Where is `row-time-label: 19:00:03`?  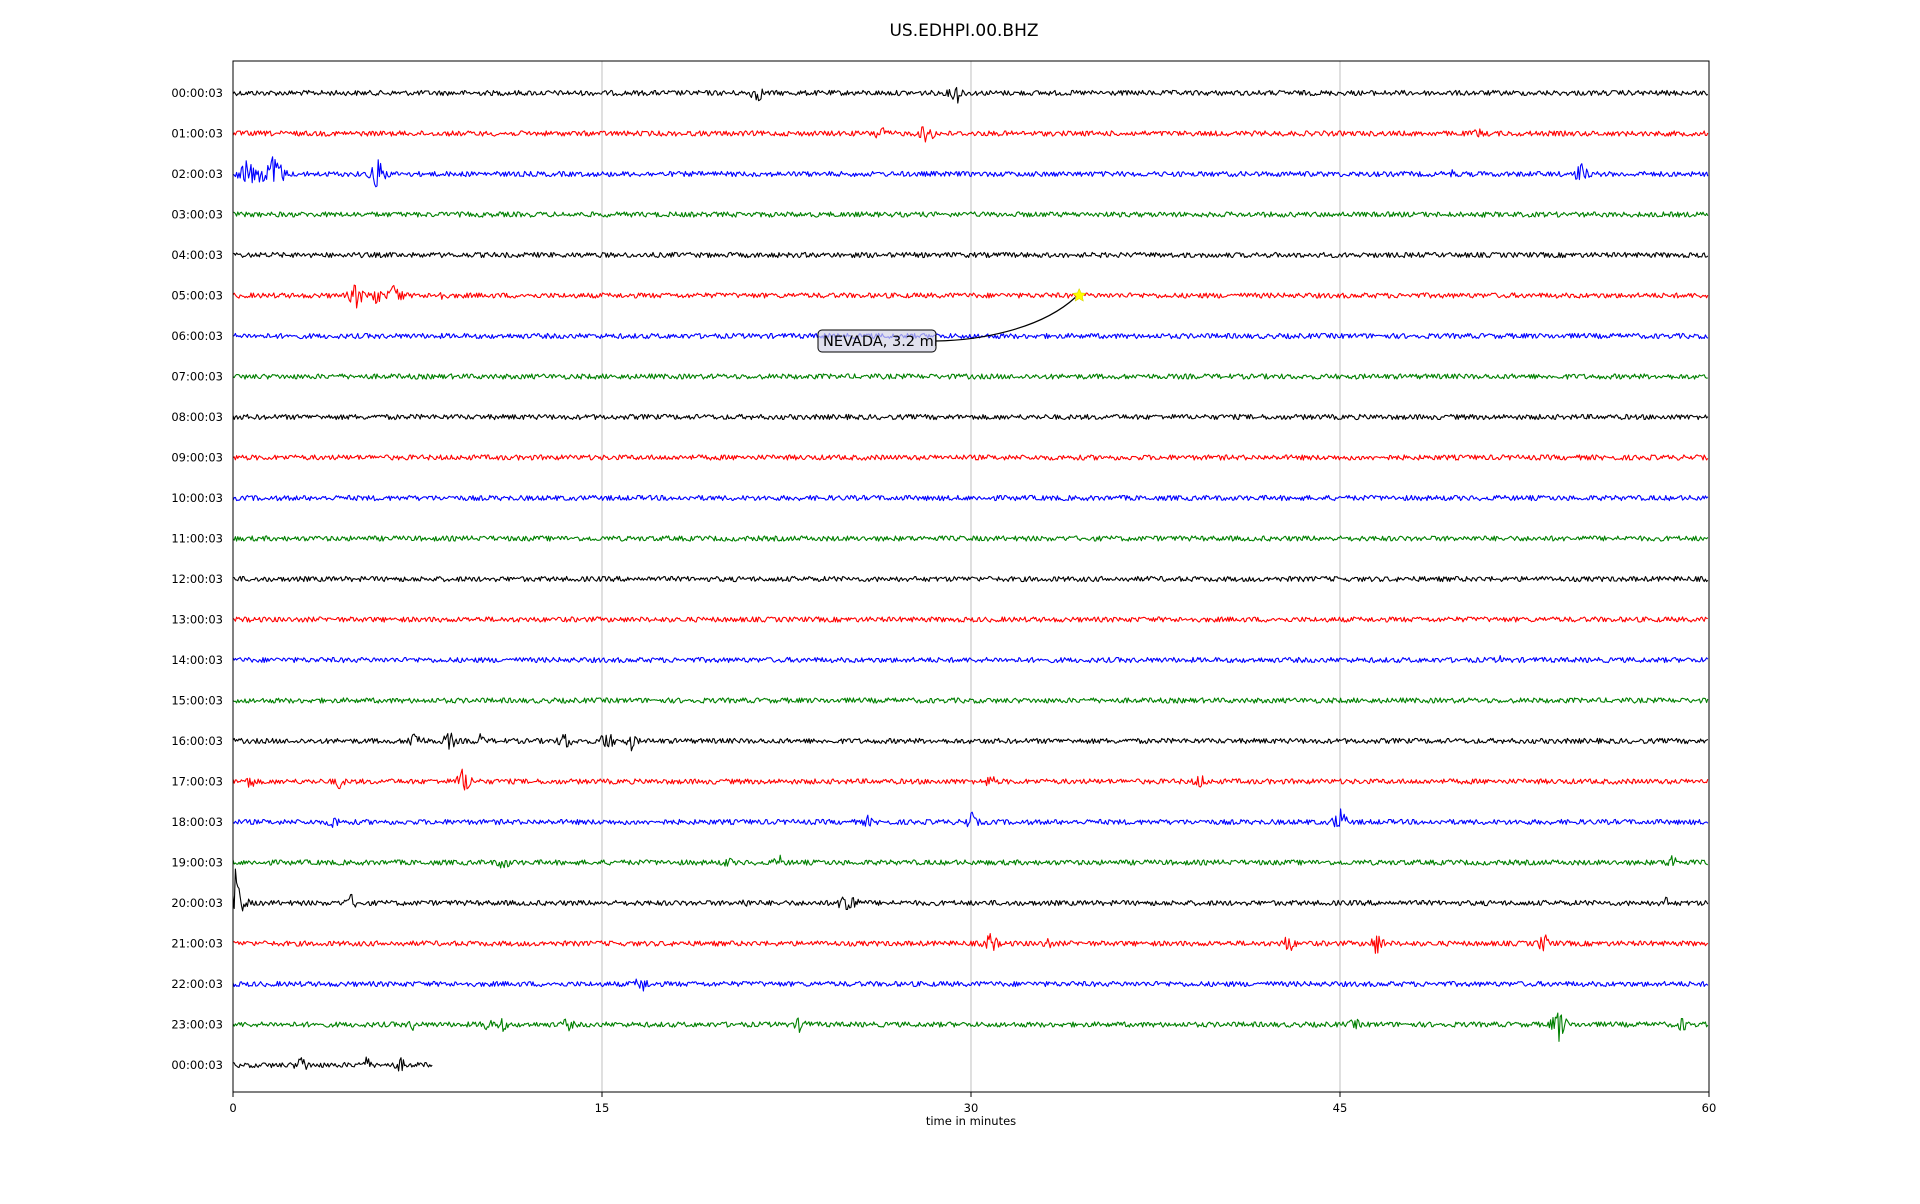
row-time-label: 19:00:03 is located at coordinates (197, 863).